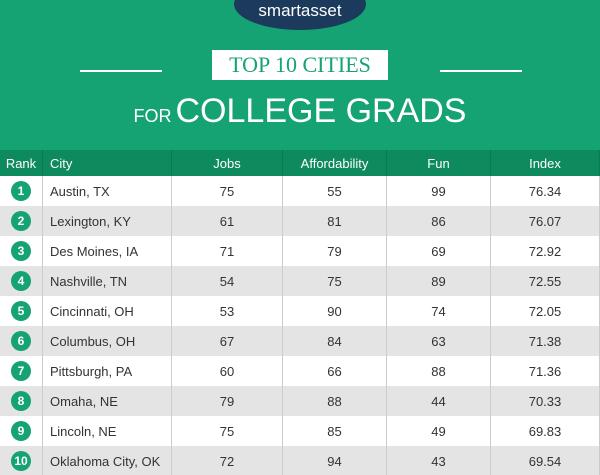 The height and width of the screenshot is (475, 600). I want to click on header-row: Rank City Jobs Affordability Fun Index, so click(300, 163).